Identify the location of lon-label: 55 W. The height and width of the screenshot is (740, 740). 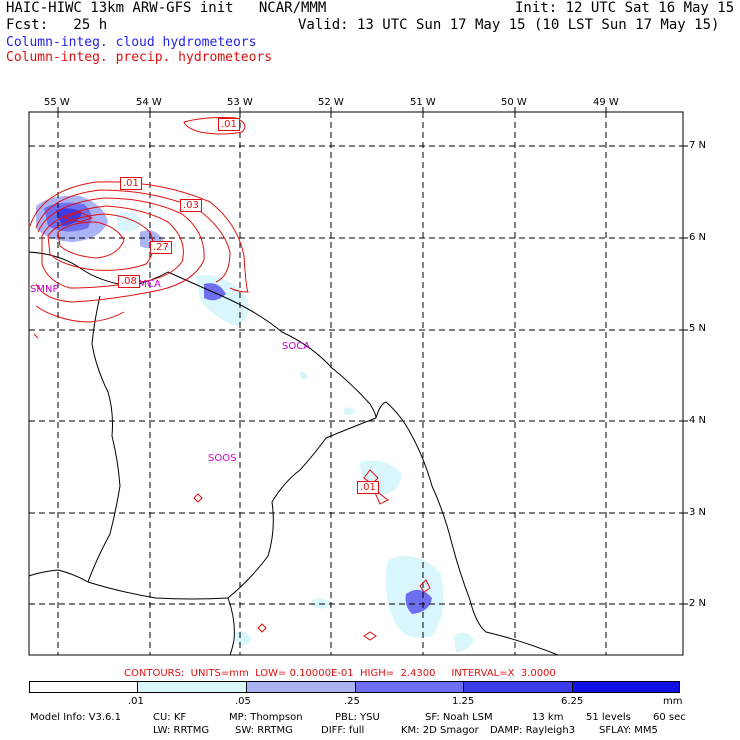
(57, 102).